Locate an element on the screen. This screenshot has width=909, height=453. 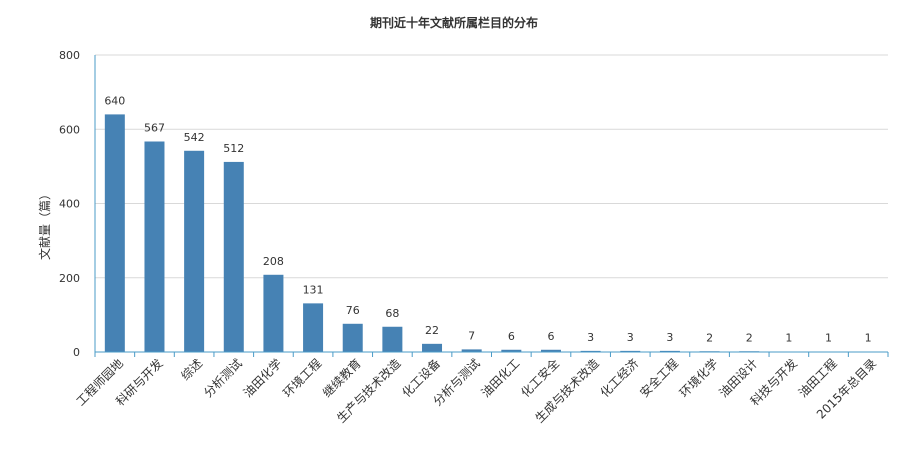
data-label: 76 is located at coordinates (353, 310).